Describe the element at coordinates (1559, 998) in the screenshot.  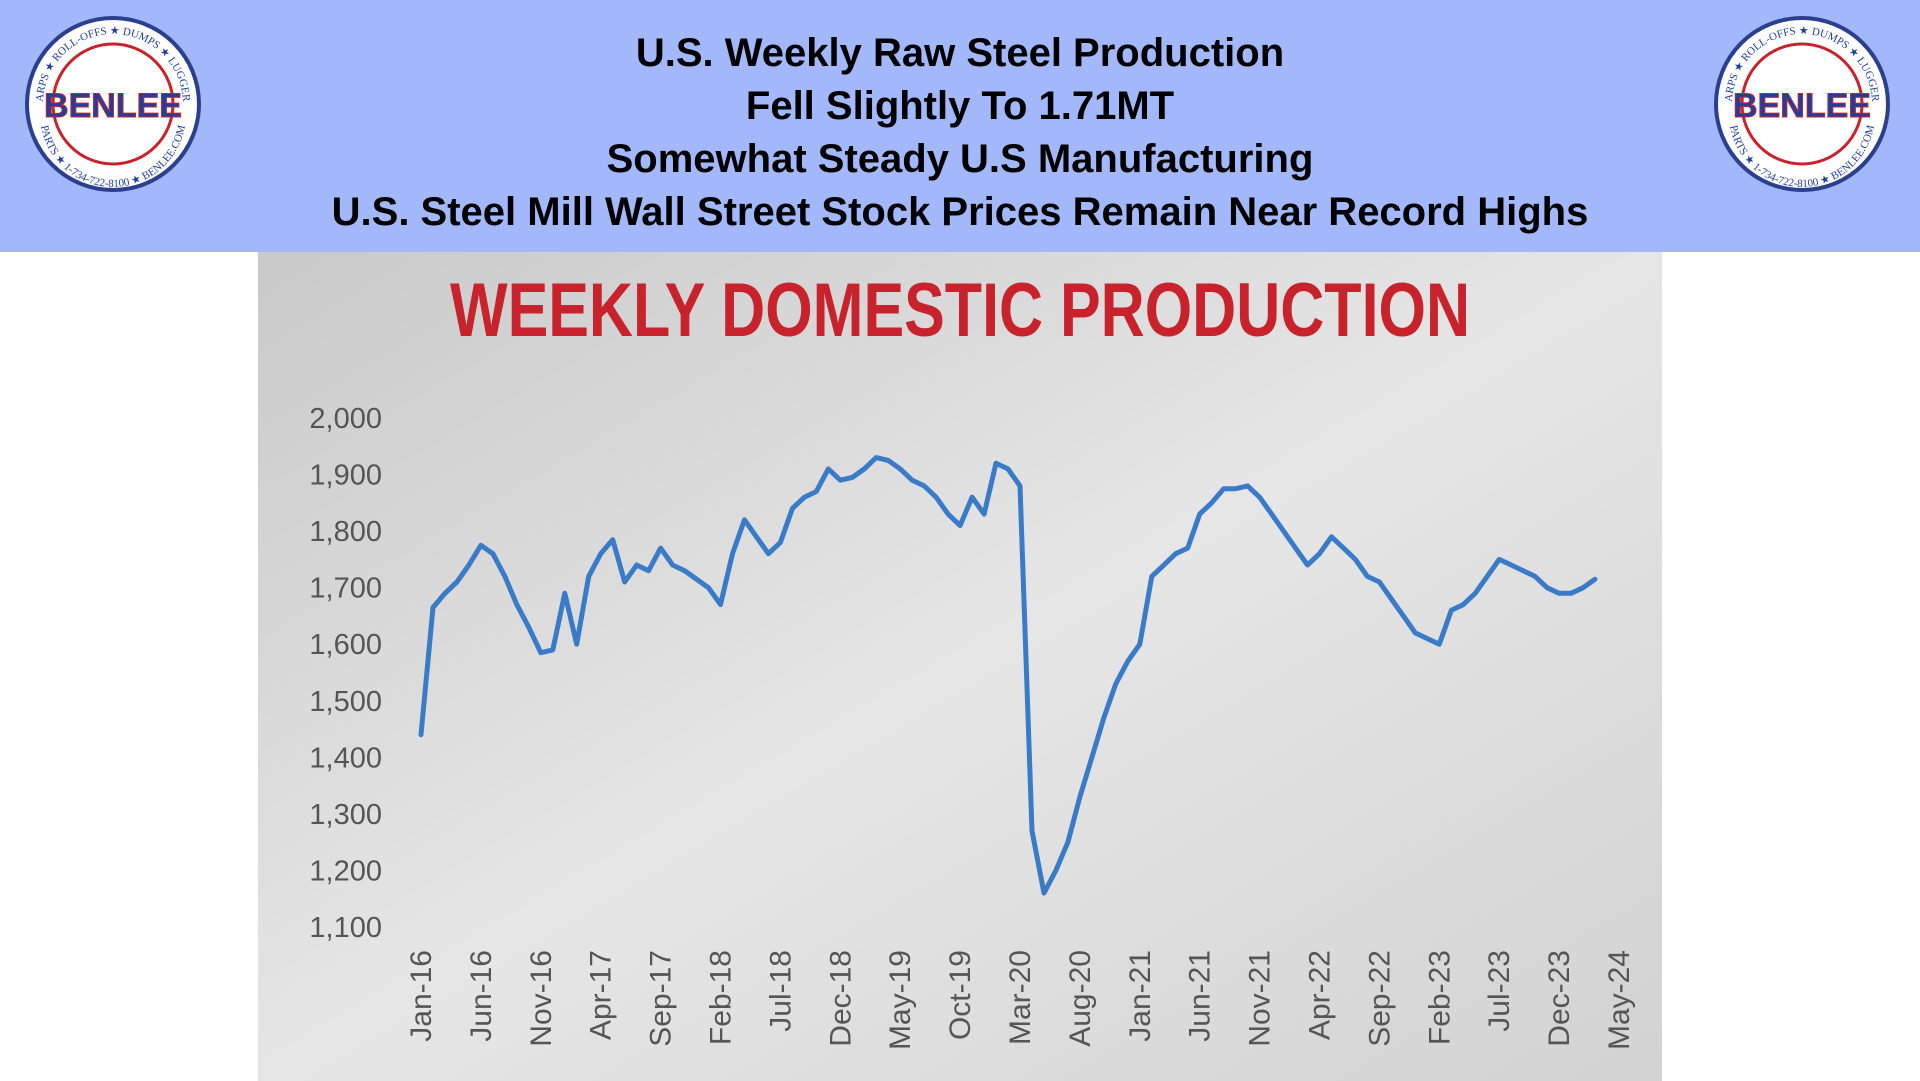
I see `x-tick-label: Dec-23` at that location.